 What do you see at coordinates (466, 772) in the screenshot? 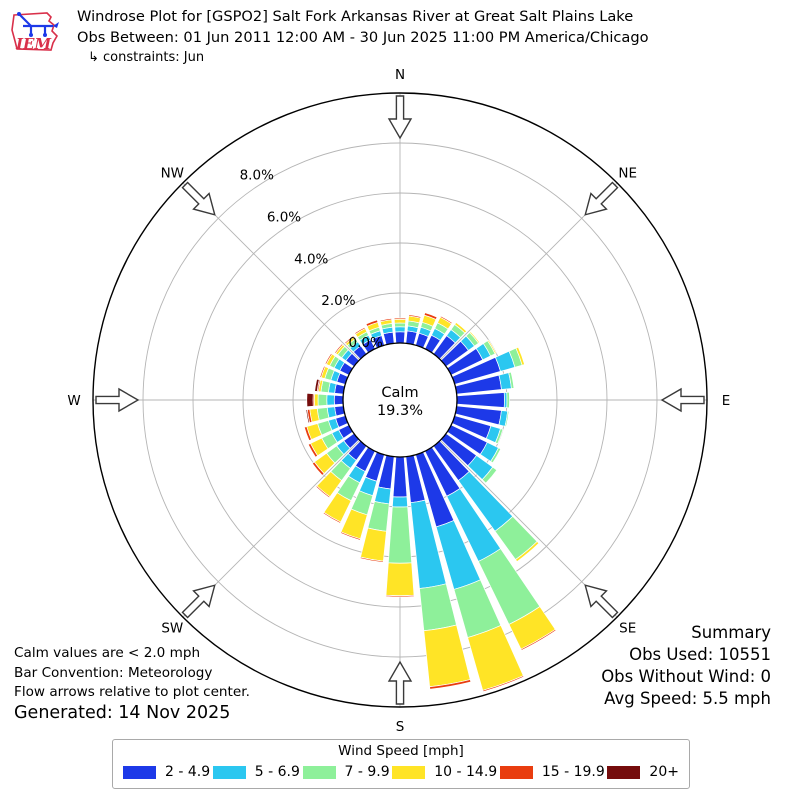
I see `legend-label: 10 - 14.9` at bounding box center [466, 772].